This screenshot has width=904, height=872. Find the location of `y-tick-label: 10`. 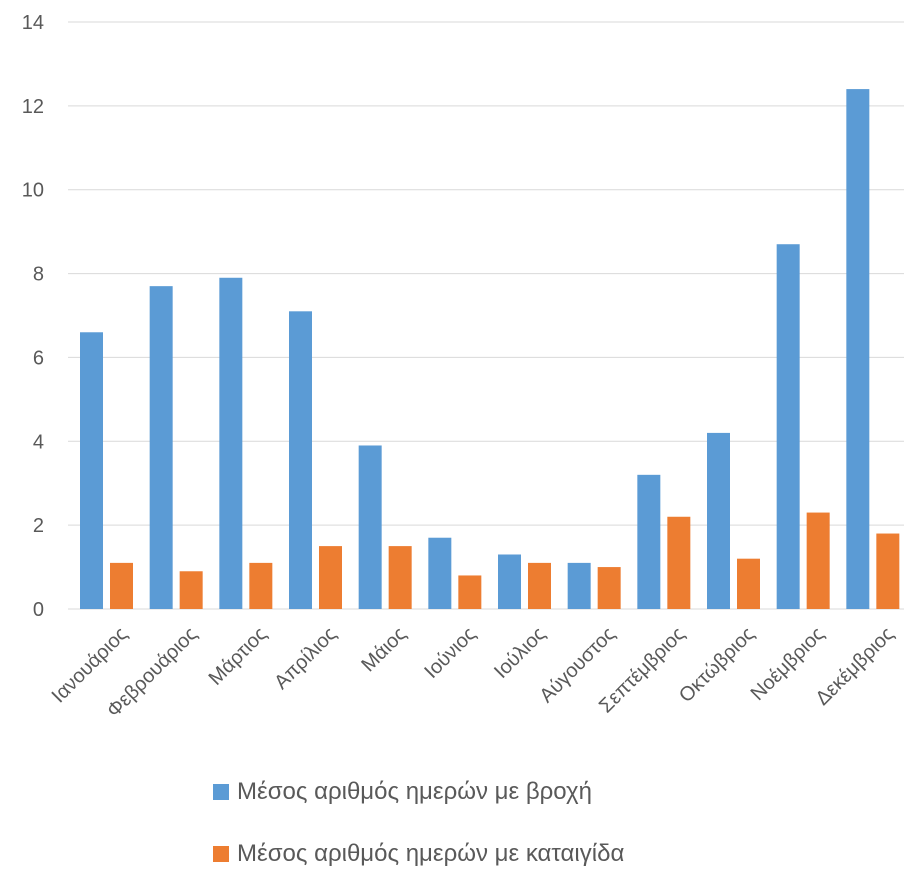

y-tick-label: 10 is located at coordinates (33, 191).